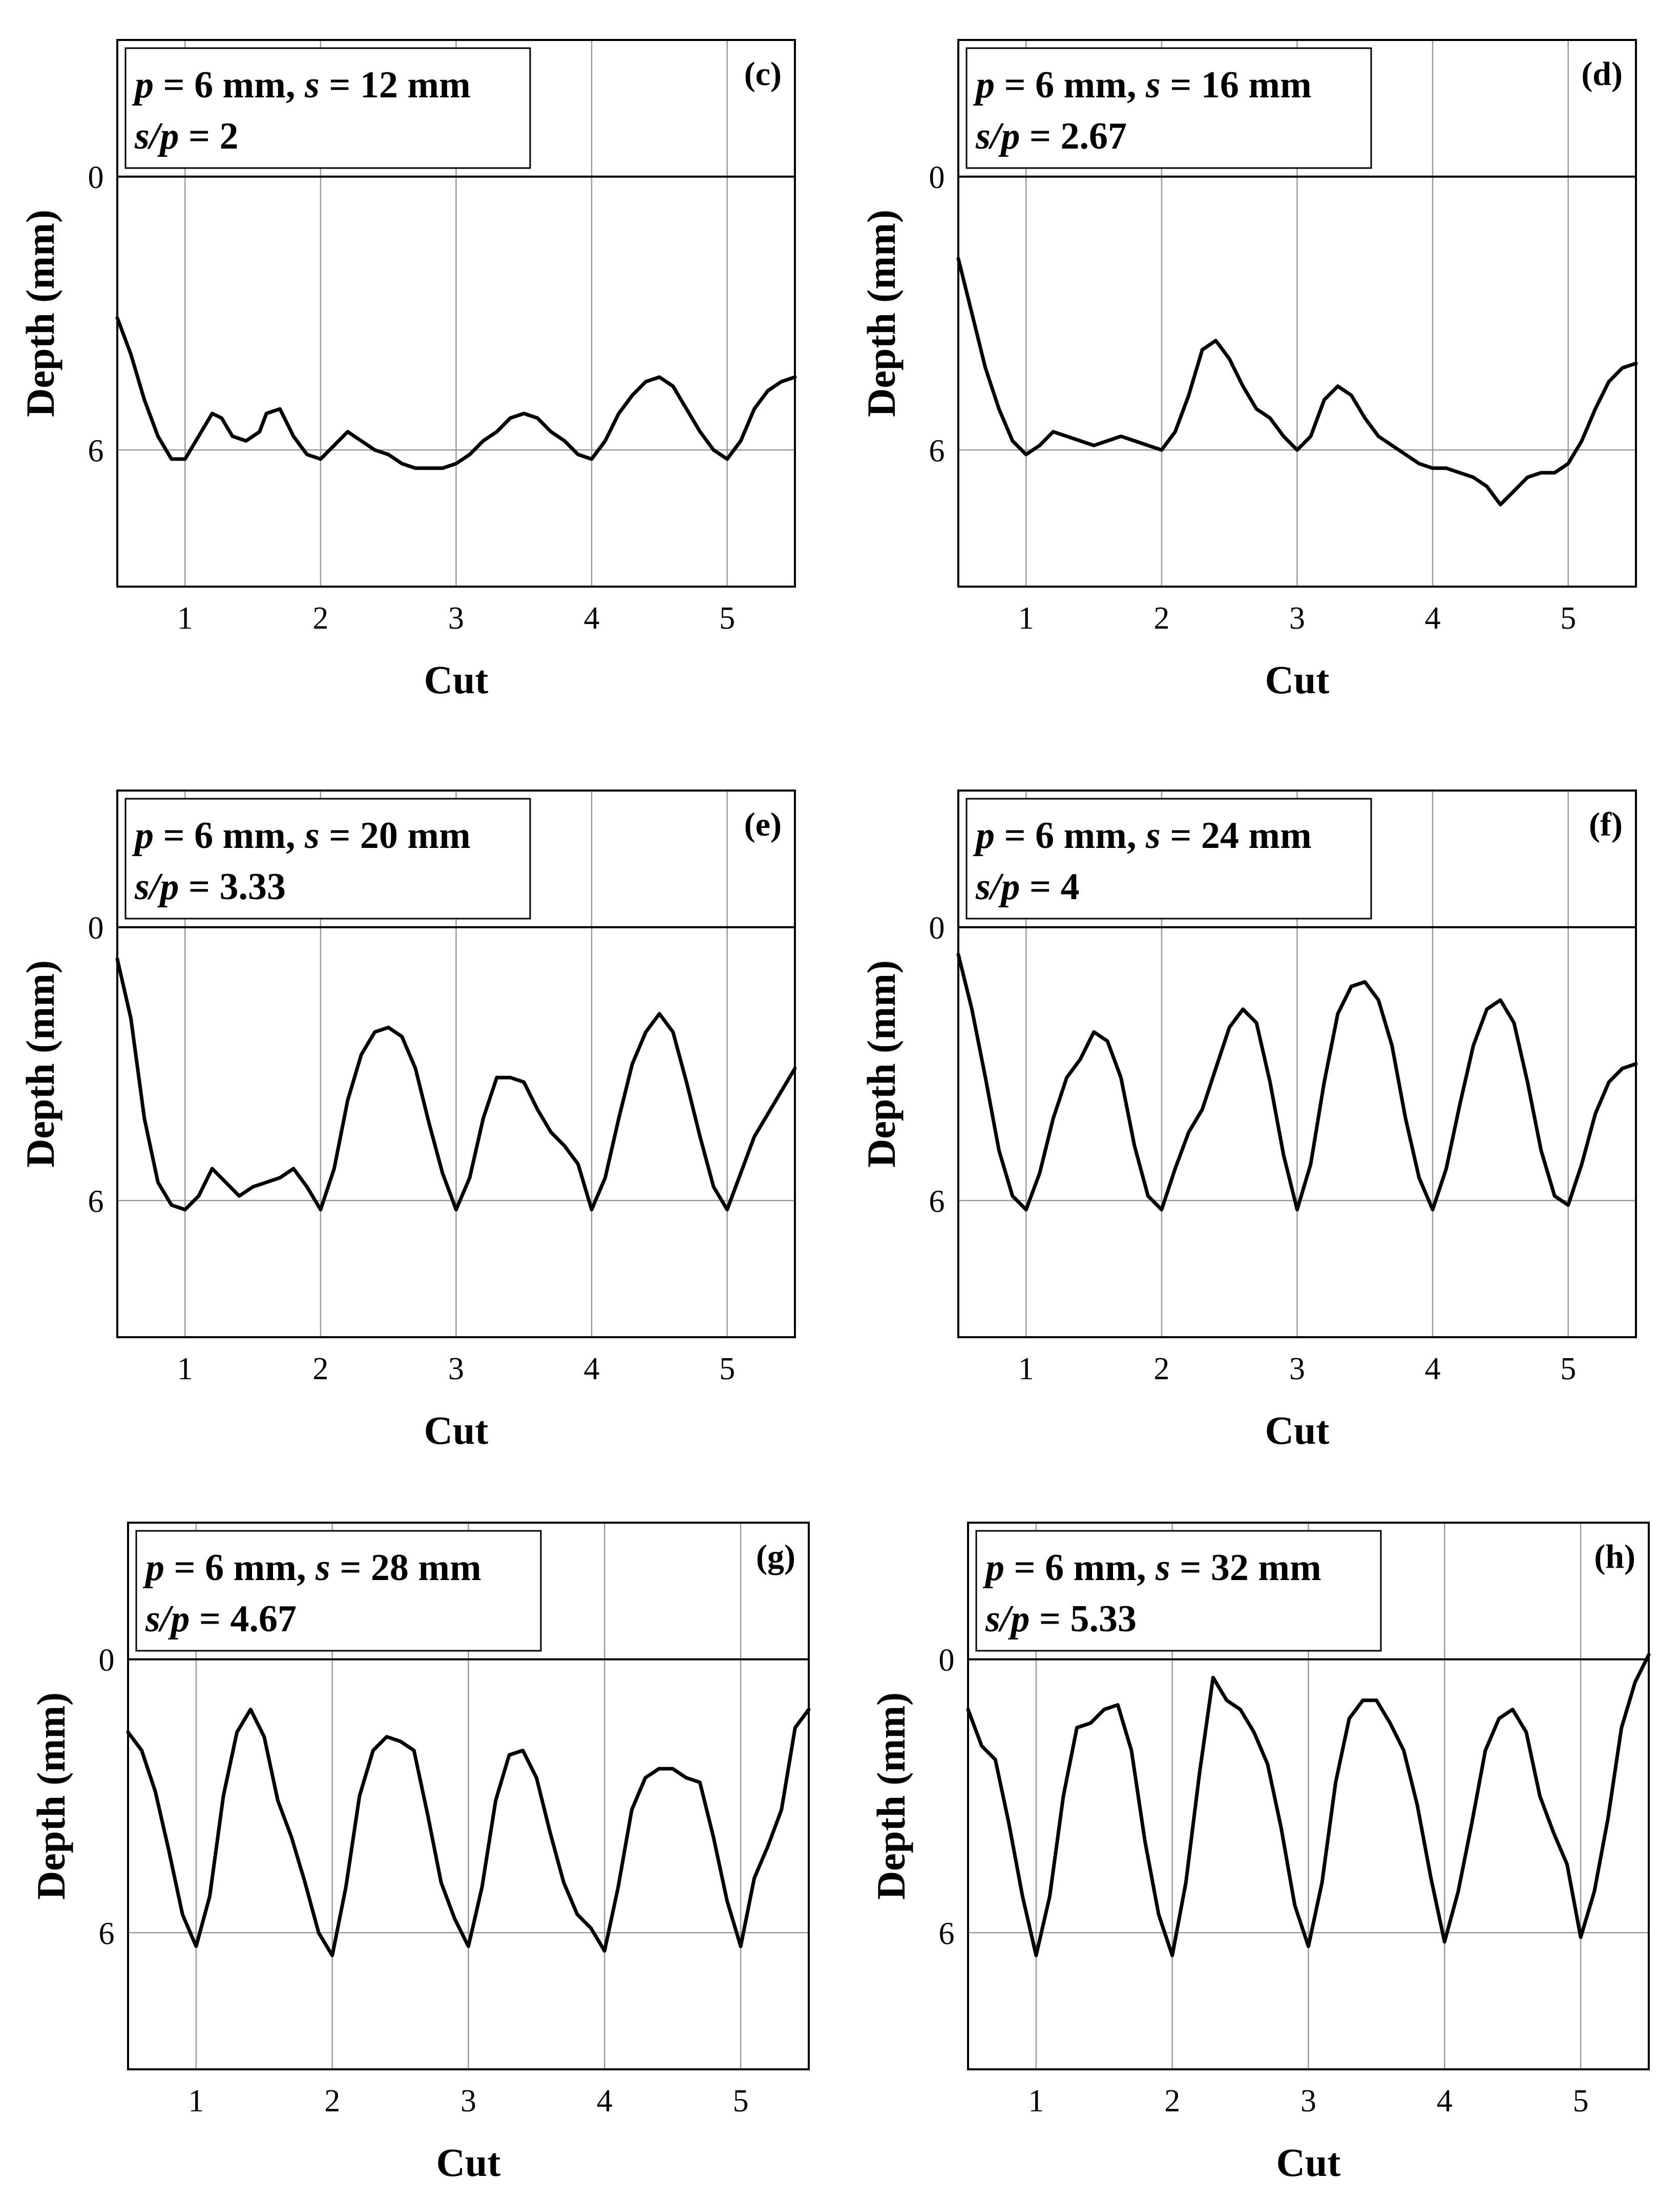 This screenshot has height=2201, width=1680. What do you see at coordinates (1151, 1568) in the screenshot?
I see `parameter-line-1: p = 6 mm, s = 32 mm` at bounding box center [1151, 1568].